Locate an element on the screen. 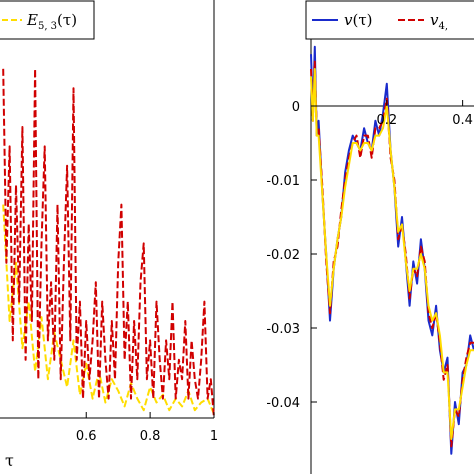  right-y-tick-label: -0.04 is located at coordinates (283, 403).